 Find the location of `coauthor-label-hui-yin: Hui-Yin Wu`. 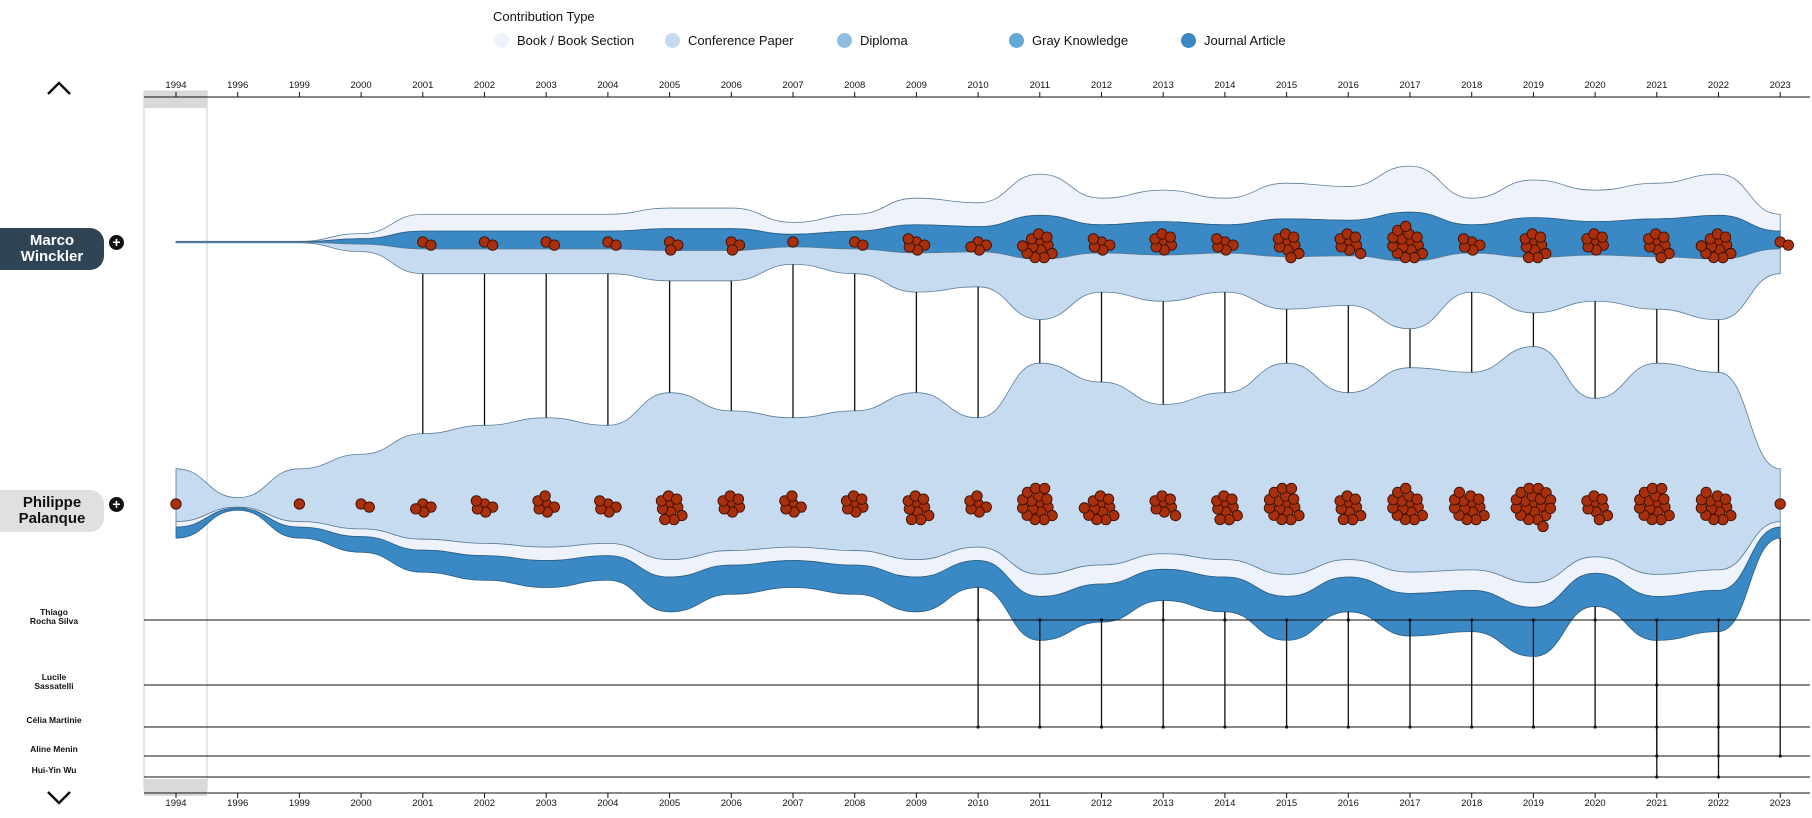

coauthor-label-hui-yin: Hui-Yin Wu is located at coordinates (54, 770).